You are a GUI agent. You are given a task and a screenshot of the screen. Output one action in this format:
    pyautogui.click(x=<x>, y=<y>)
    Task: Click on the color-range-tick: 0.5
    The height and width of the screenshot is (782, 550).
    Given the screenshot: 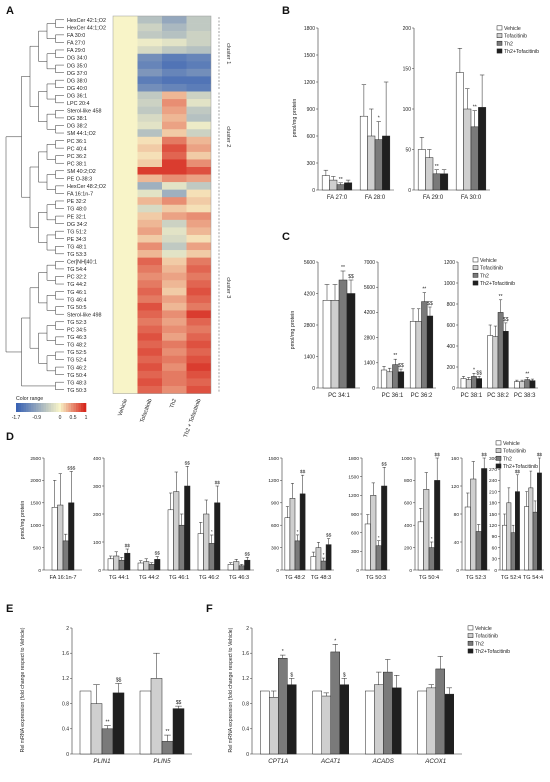 What is the action you would take?
    pyautogui.click(x=73, y=418)
    